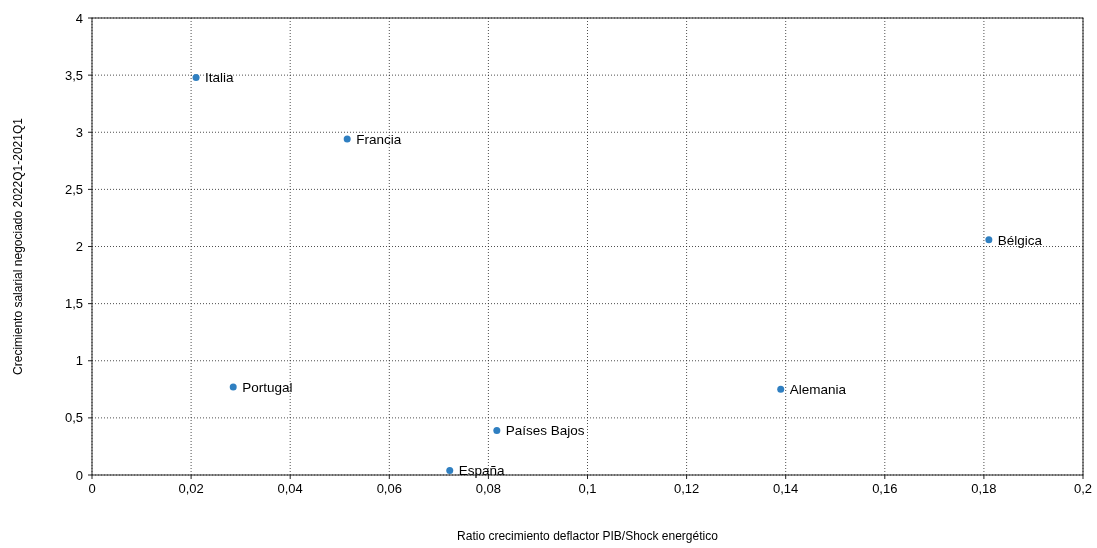  I want to click on x-tick-label: 0,08, so click(488, 488).